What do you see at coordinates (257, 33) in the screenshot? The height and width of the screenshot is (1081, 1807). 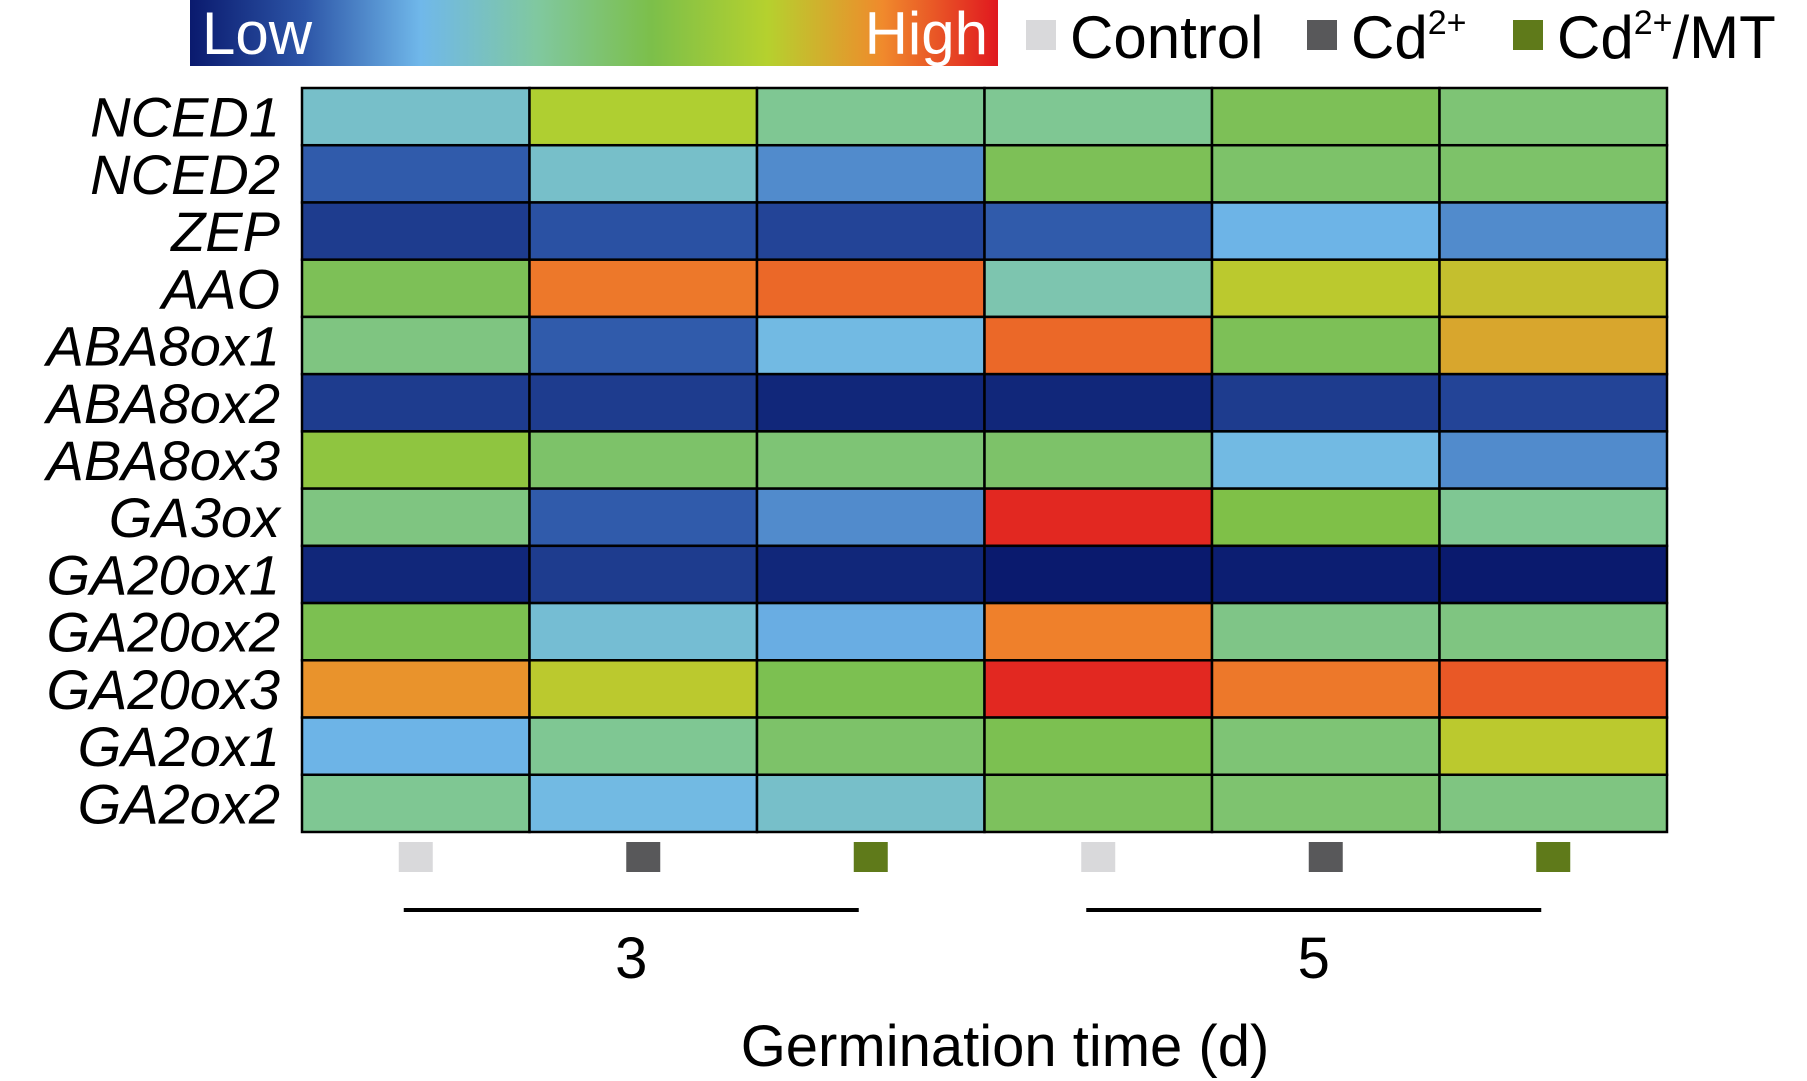 I see `scale-low-label: Low` at bounding box center [257, 33].